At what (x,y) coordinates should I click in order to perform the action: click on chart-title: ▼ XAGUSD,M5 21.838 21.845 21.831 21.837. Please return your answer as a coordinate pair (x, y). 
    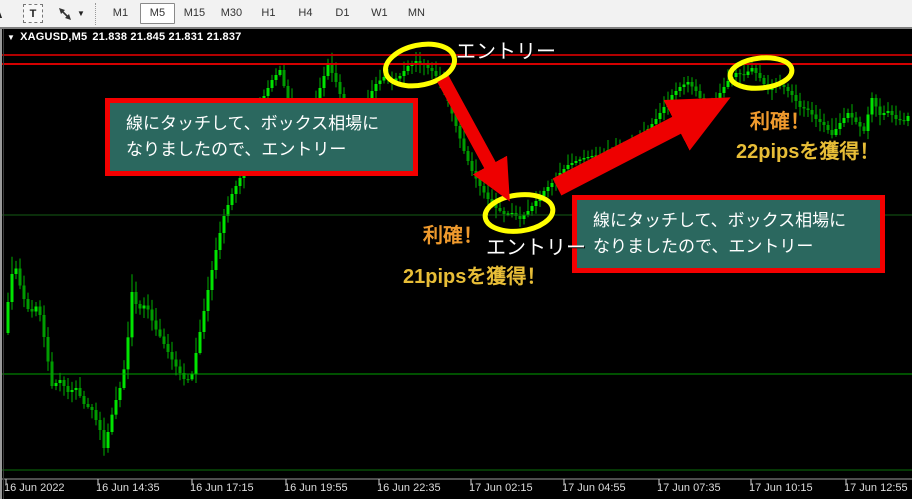
    Looking at the image, I should click on (124, 37).